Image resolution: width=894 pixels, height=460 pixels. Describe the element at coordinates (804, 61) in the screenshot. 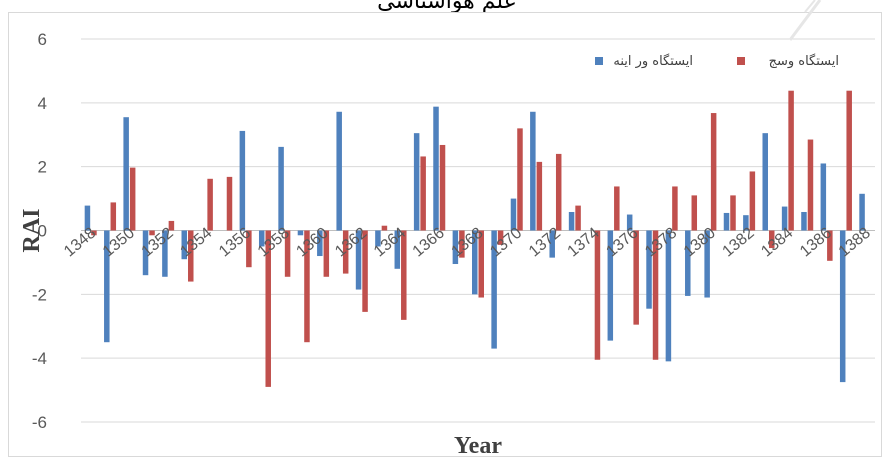

I see `legend-label-series-2: ایستگاه وسج` at that location.